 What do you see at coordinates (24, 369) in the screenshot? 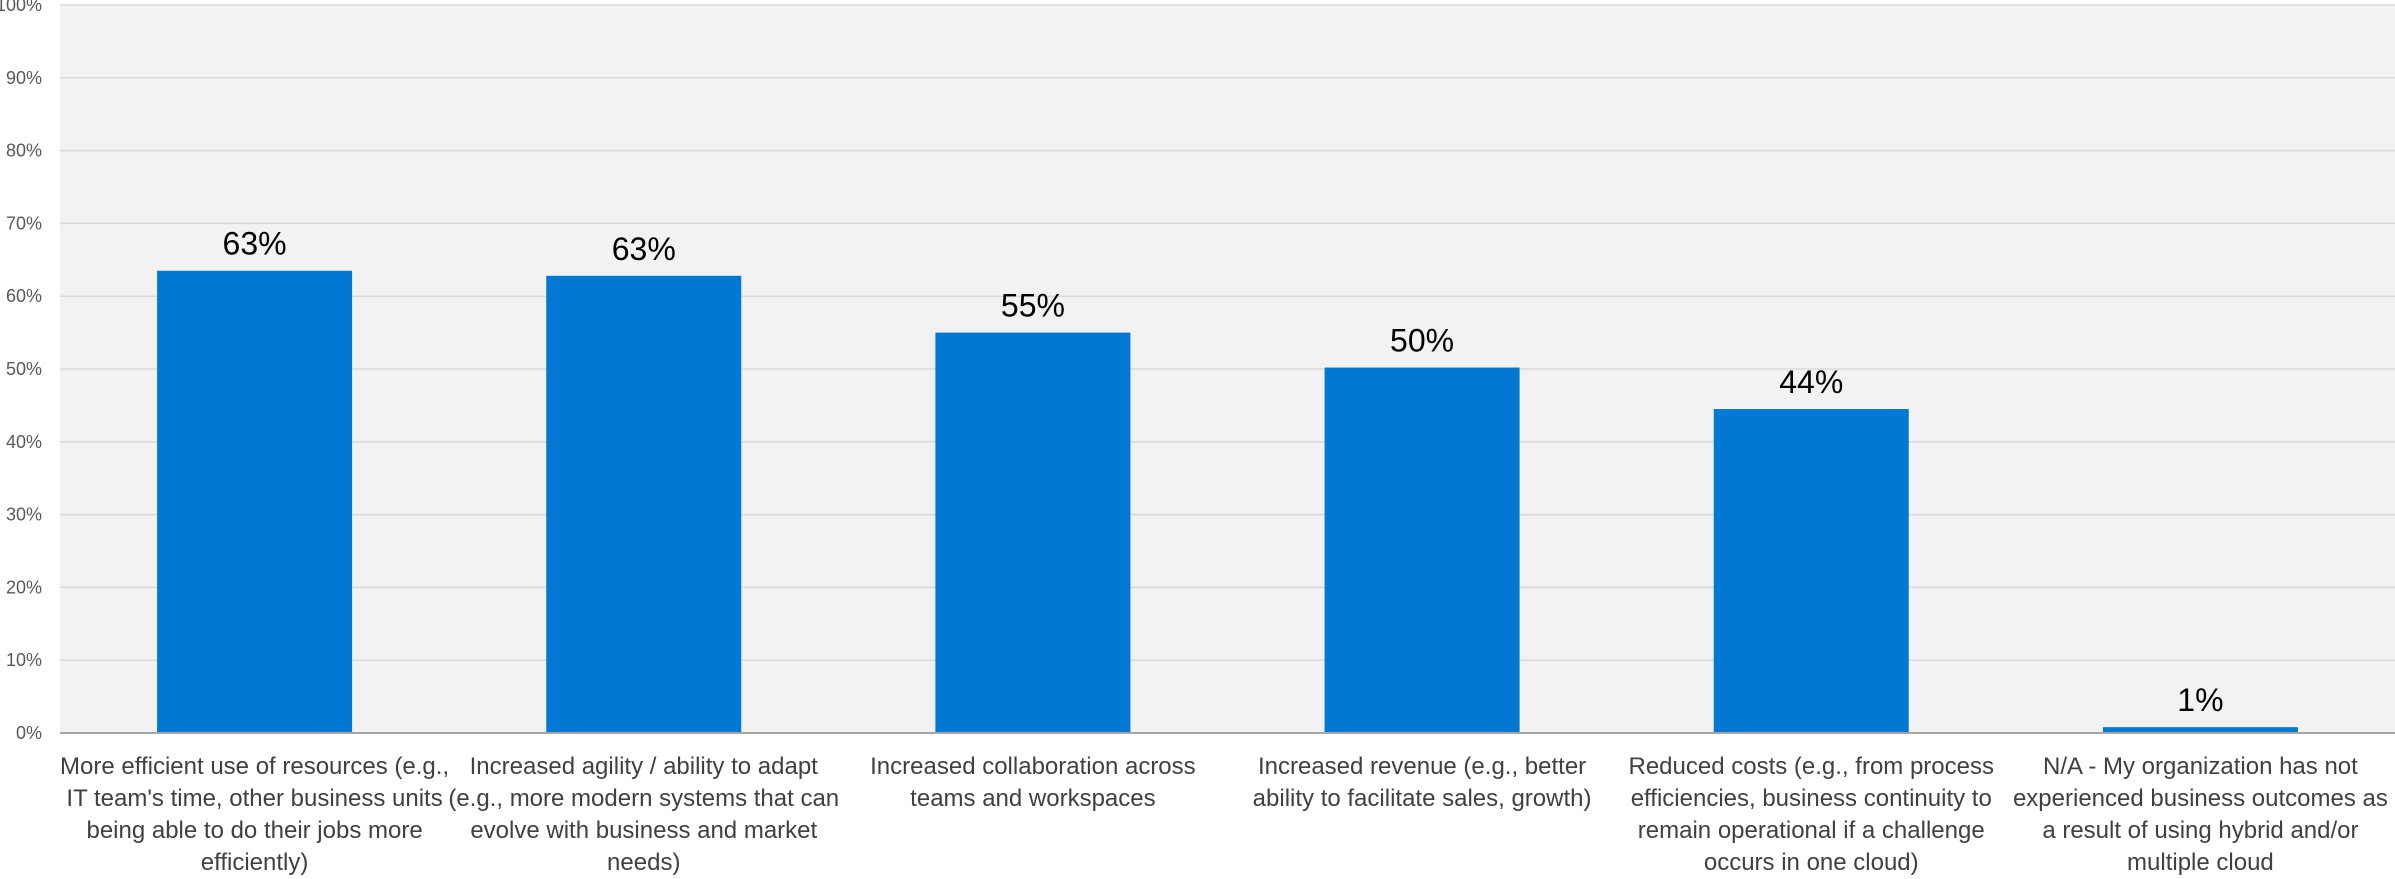
I see `y-tick-label: 50%` at bounding box center [24, 369].